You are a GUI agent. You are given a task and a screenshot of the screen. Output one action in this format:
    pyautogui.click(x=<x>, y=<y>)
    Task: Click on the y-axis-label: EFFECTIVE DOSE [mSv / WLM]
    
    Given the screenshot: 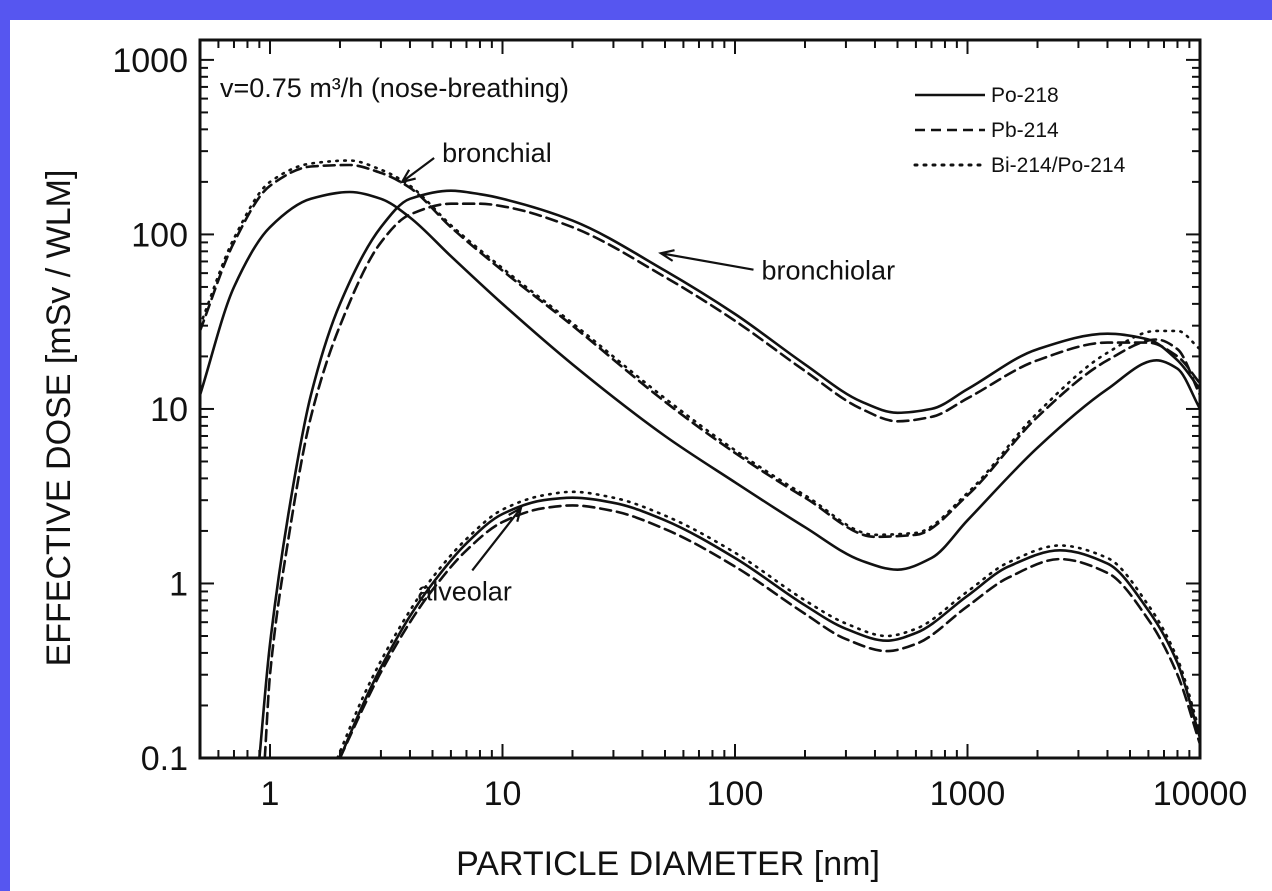 What is the action you would take?
    pyautogui.click(x=59, y=418)
    